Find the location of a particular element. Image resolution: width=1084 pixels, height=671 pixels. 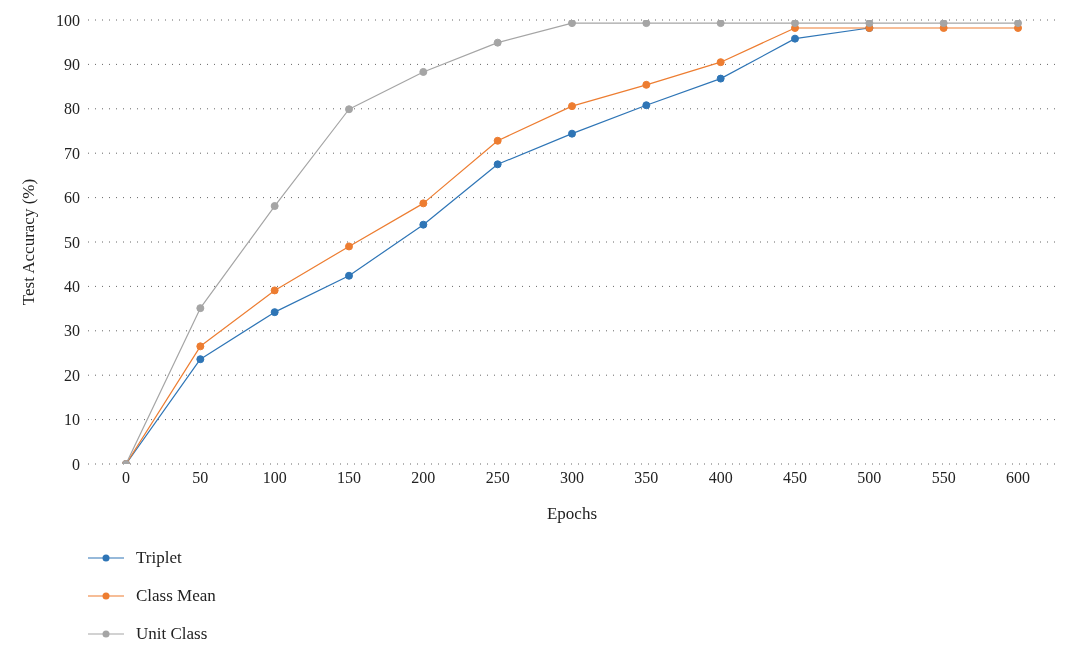

x-tick-label: 600 is located at coordinates (1018, 478).